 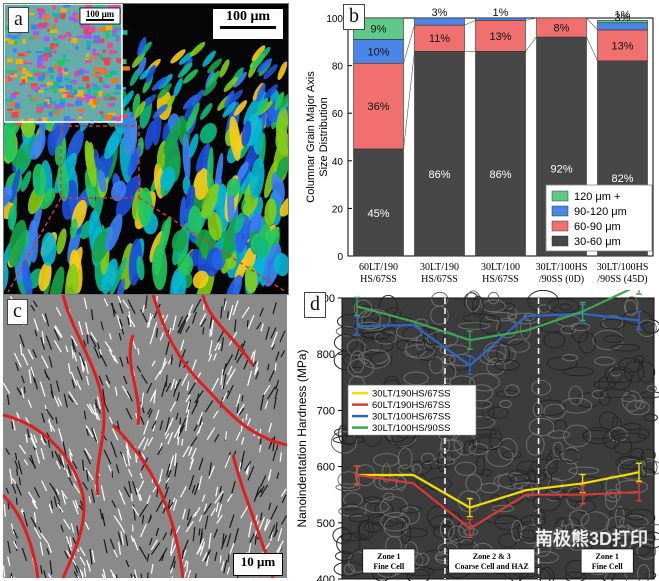 What do you see at coordinates (411, 405) in the screenshot?
I see `legend-label: 60LT/190HS/67SS` at bounding box center [411, 405].